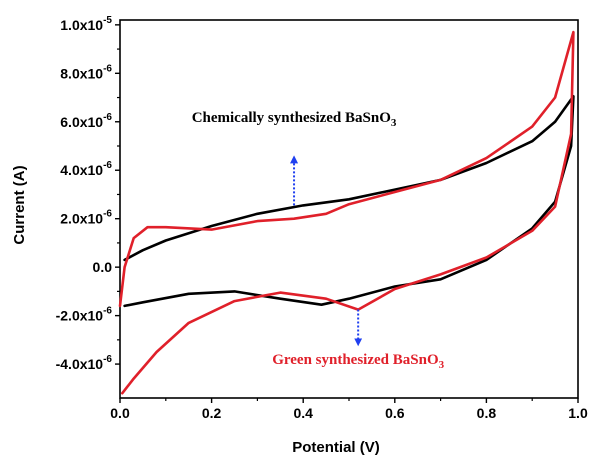 This screenshot has height=461, width=590. I want to click on x-tick-label: 0.6, so click(395, 413).